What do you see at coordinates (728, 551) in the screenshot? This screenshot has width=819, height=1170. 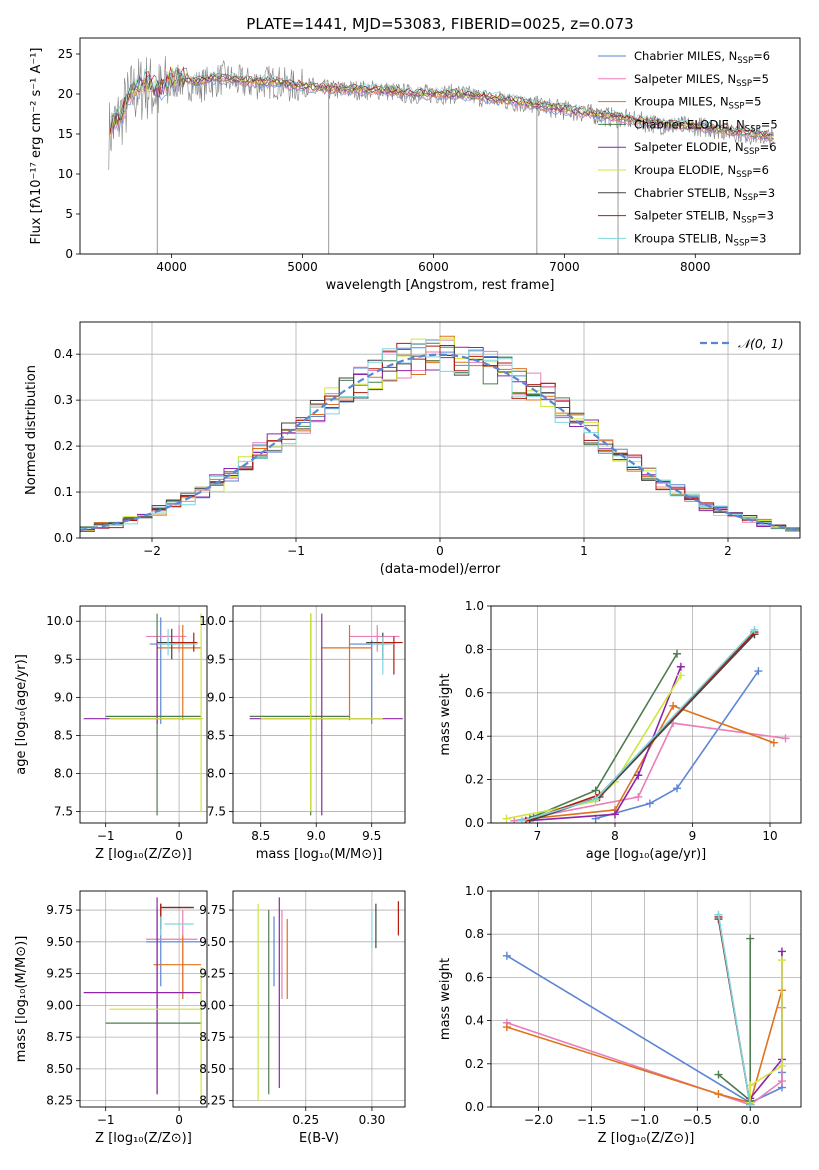 I see `tick-label-x: 2` at bounding box center [728, 551].